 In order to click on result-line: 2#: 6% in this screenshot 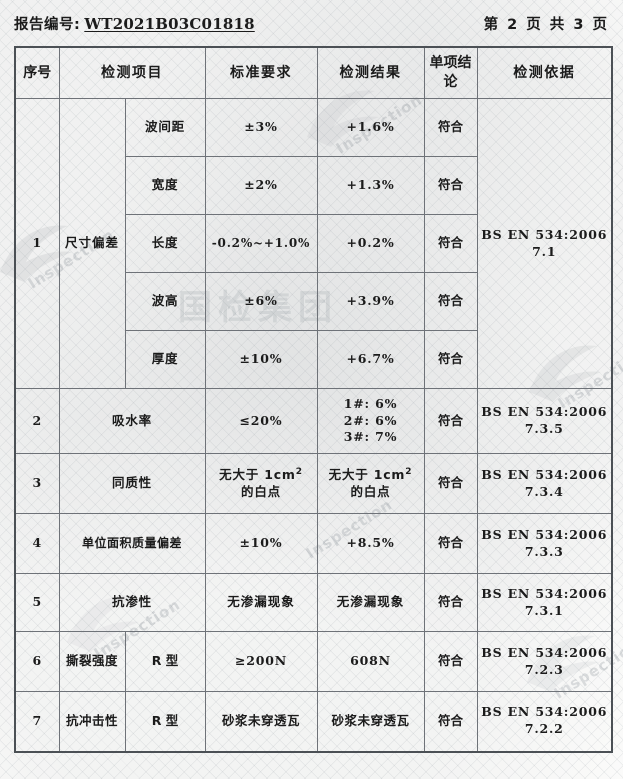, I will do `click(370, 420)`.